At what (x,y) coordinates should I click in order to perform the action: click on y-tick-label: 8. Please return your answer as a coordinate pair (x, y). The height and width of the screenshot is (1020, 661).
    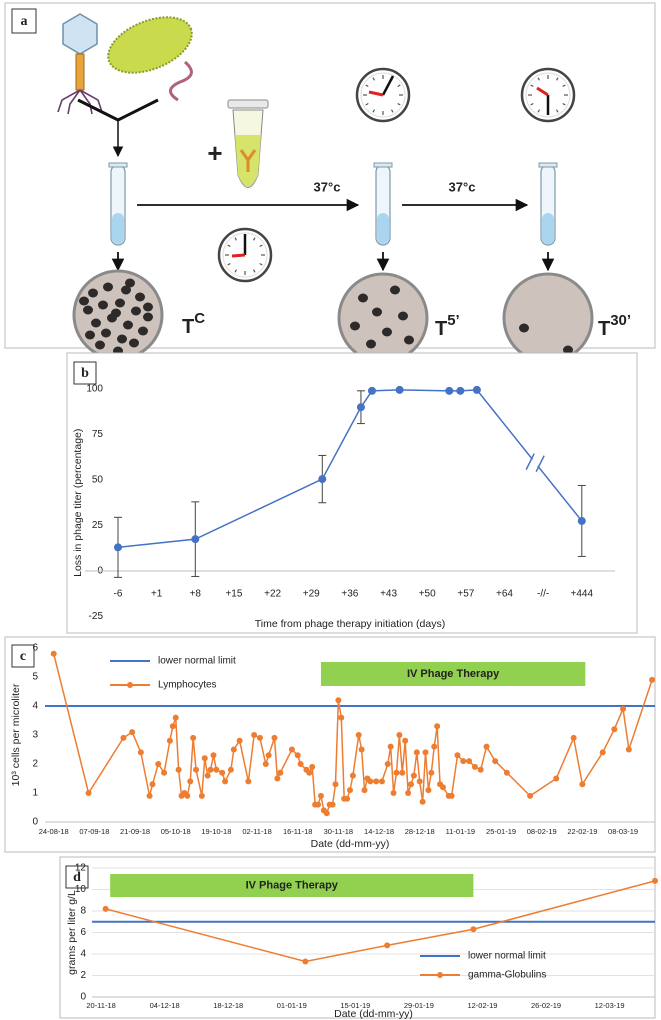
    Looking at the image, I should click on (83, 911).